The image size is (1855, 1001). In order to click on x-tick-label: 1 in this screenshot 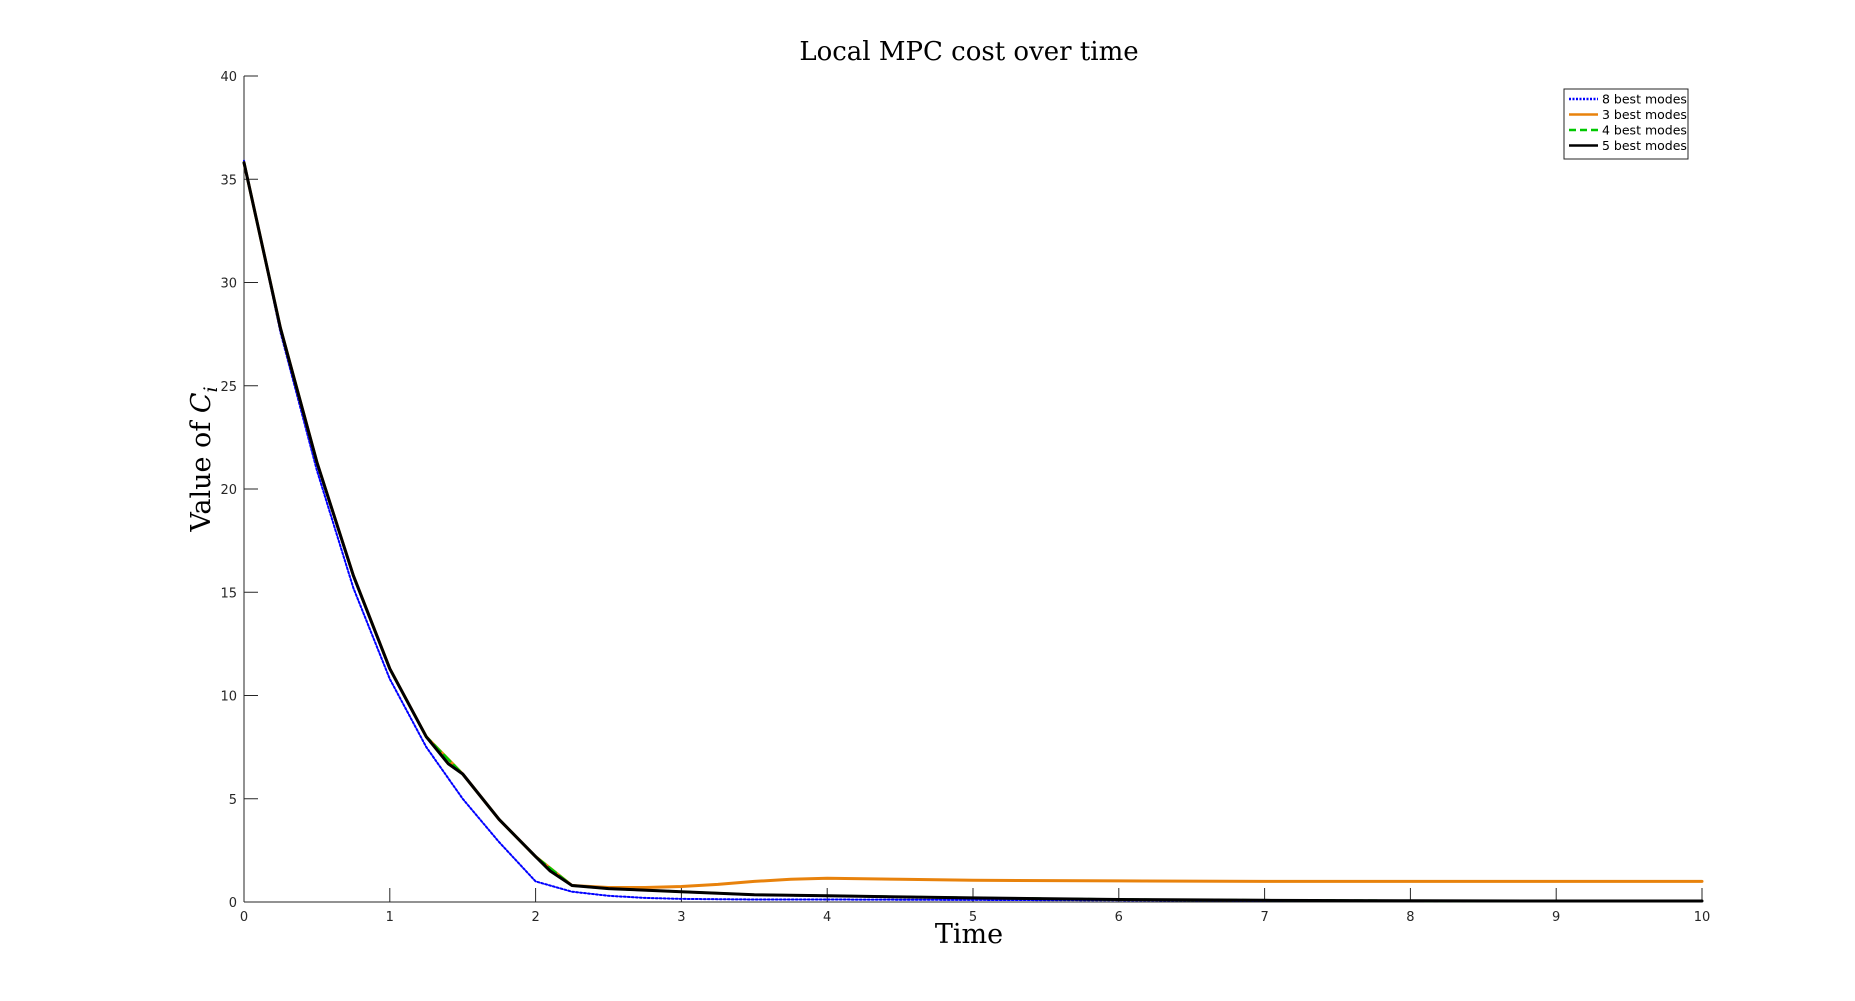, I will do `click(390, 917)`.